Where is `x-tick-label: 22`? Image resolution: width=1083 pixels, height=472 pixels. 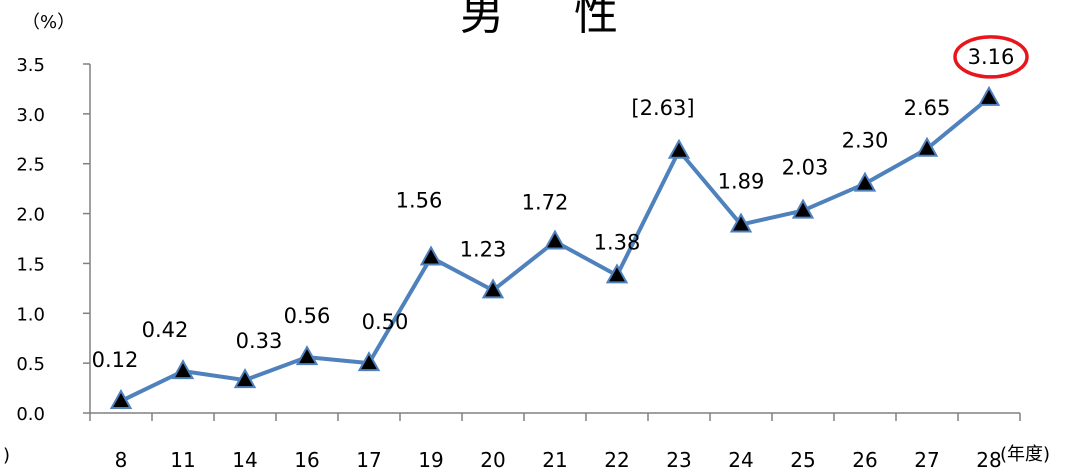 x-tick-label: 22 is located at coordinates (616, 460).